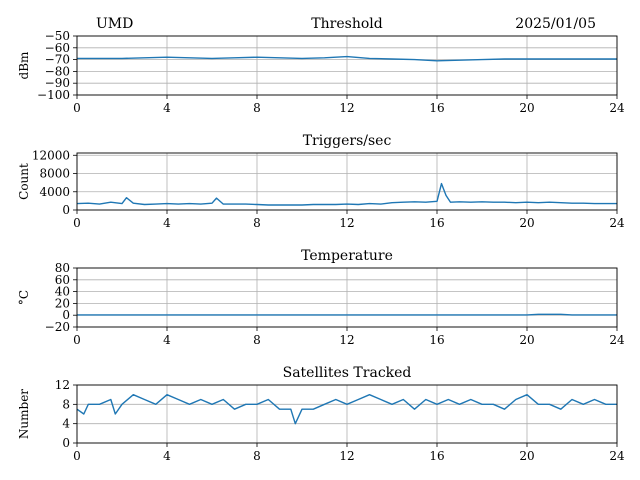 The height and width of the screenshot is (480, 640). I want to click on triggers-xtick-label-0: 0, so click(77, 223).